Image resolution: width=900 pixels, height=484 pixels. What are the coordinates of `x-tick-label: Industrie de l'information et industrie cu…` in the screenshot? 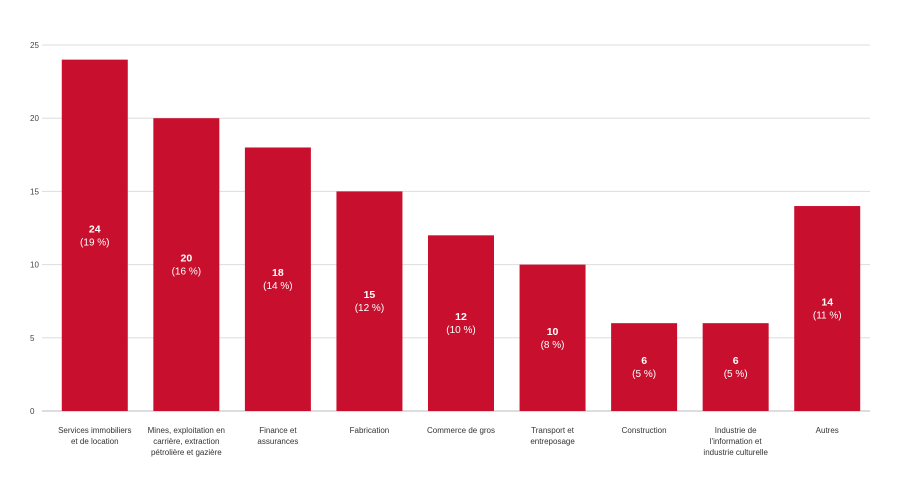 It's located at (735, 441).